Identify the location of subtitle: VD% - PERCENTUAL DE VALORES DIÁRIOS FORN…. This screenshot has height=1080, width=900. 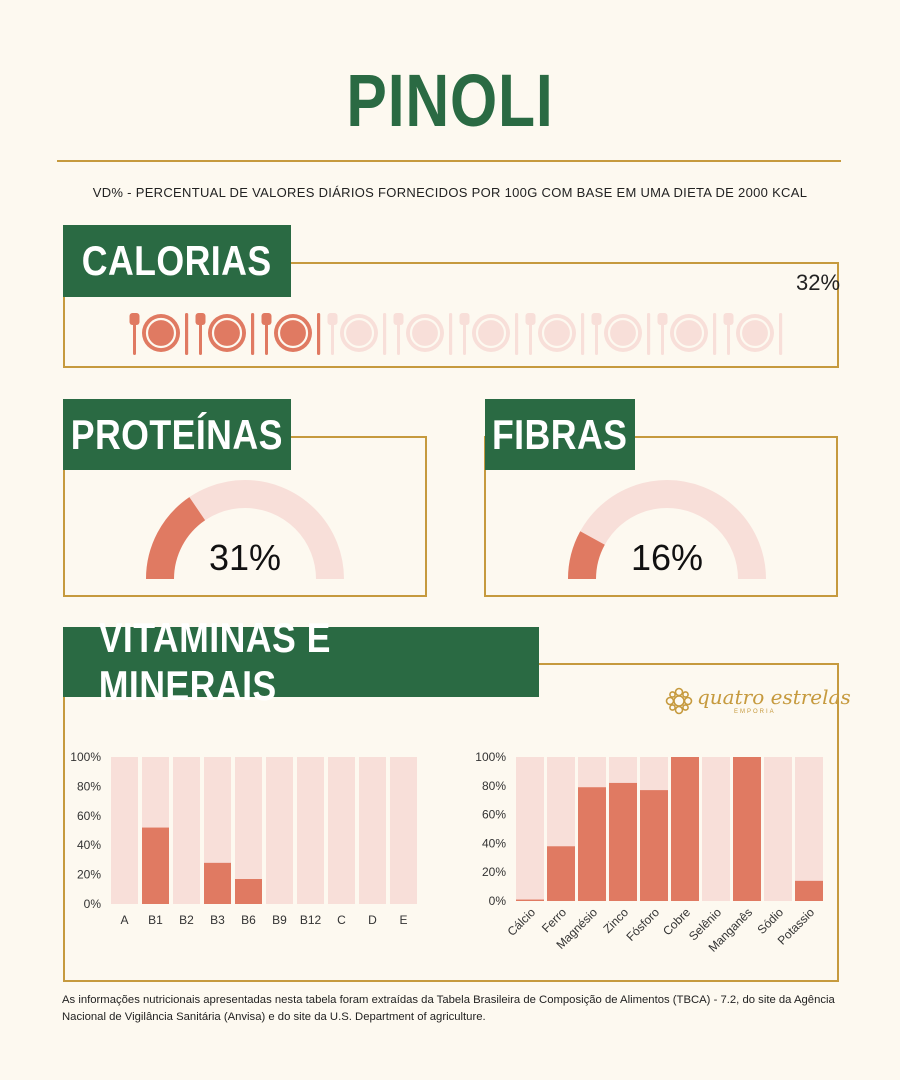
(450, 192).